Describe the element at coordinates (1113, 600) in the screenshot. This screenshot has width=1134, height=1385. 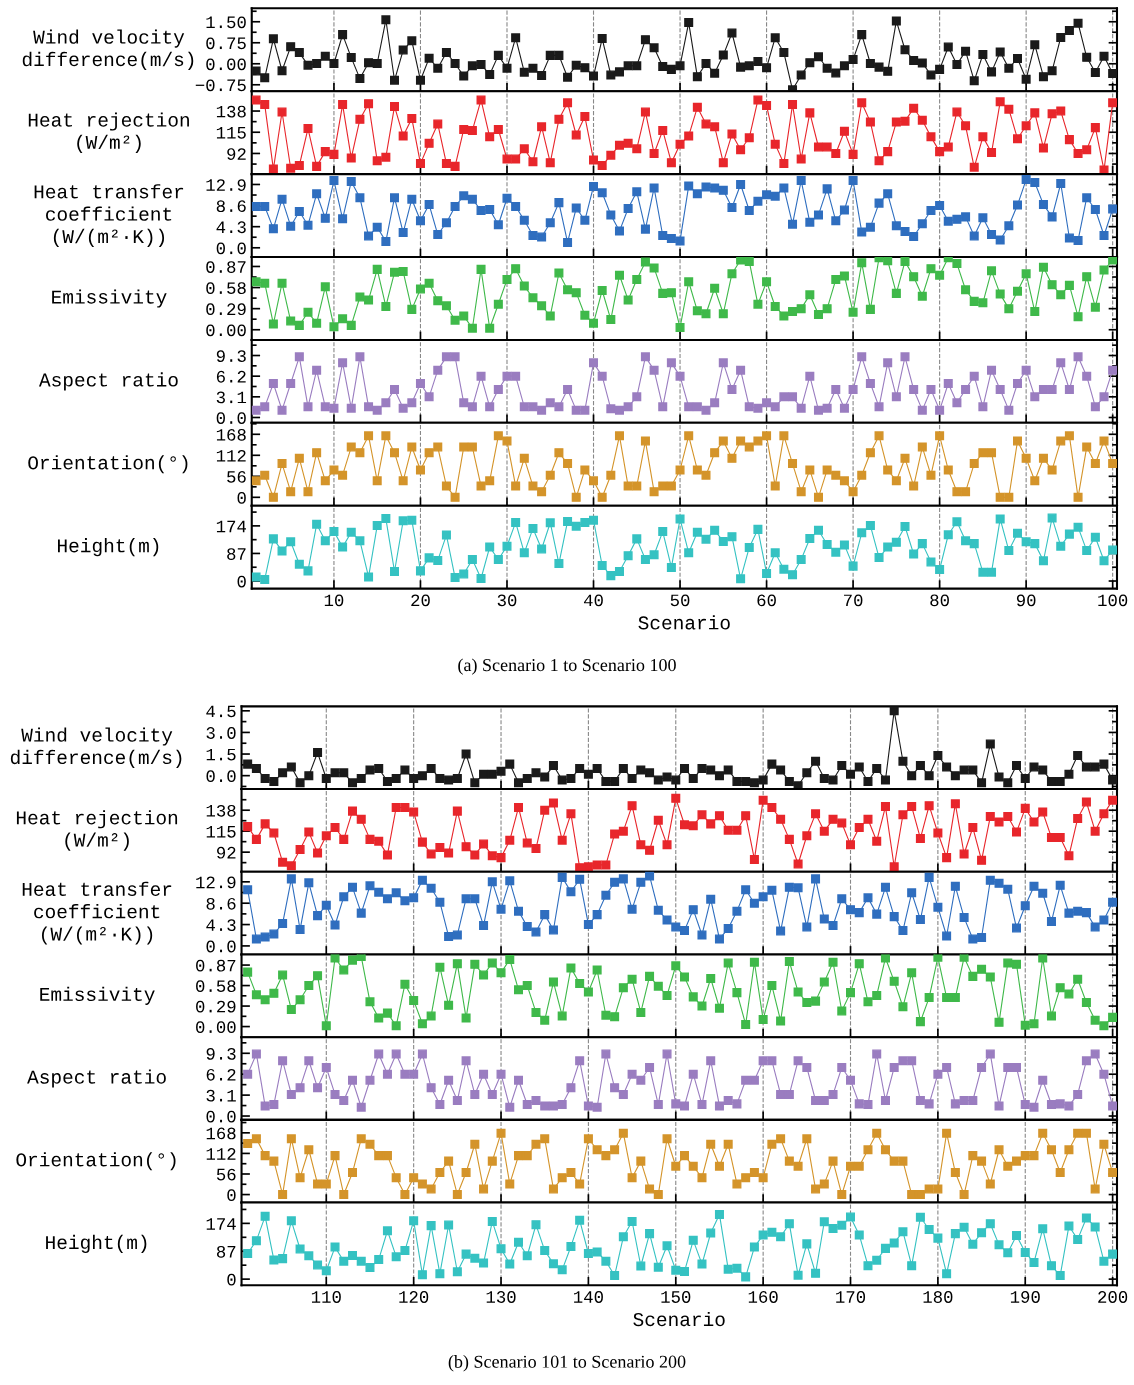
I see `x-tick-label: 100` at that location.